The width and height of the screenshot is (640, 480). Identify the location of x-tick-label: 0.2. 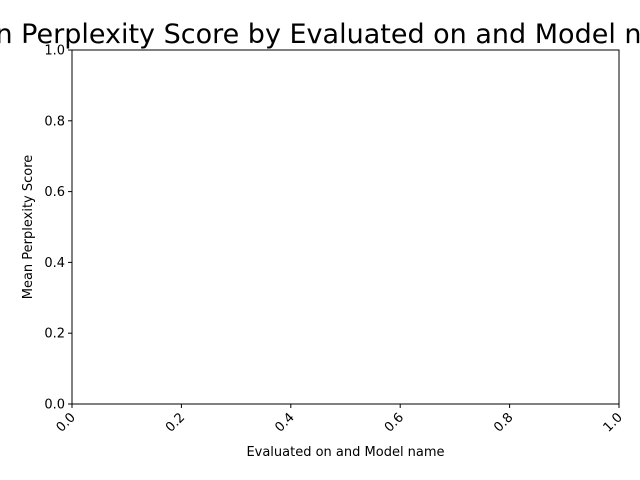
(175, 422).